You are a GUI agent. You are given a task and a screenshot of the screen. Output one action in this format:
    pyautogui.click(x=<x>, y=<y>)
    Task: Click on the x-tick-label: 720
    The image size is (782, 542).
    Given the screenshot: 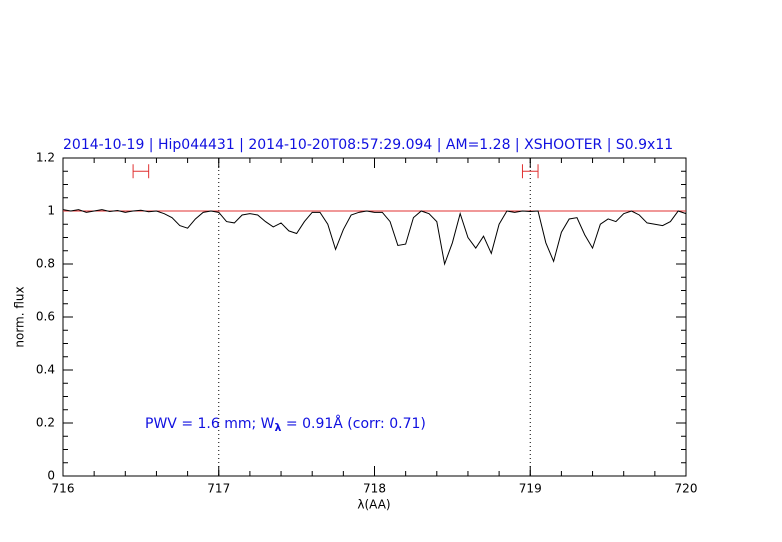 What is the action you would take?
    pyautogui.click(x=686, y=489)
    